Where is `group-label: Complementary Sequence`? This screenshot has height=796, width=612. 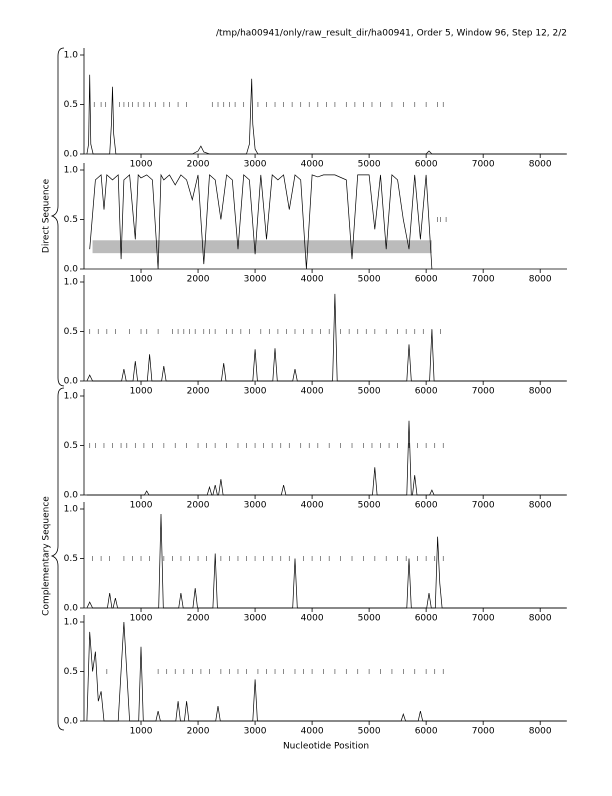 group-label: Complementary Sequence is located at coordinates (47, 556).